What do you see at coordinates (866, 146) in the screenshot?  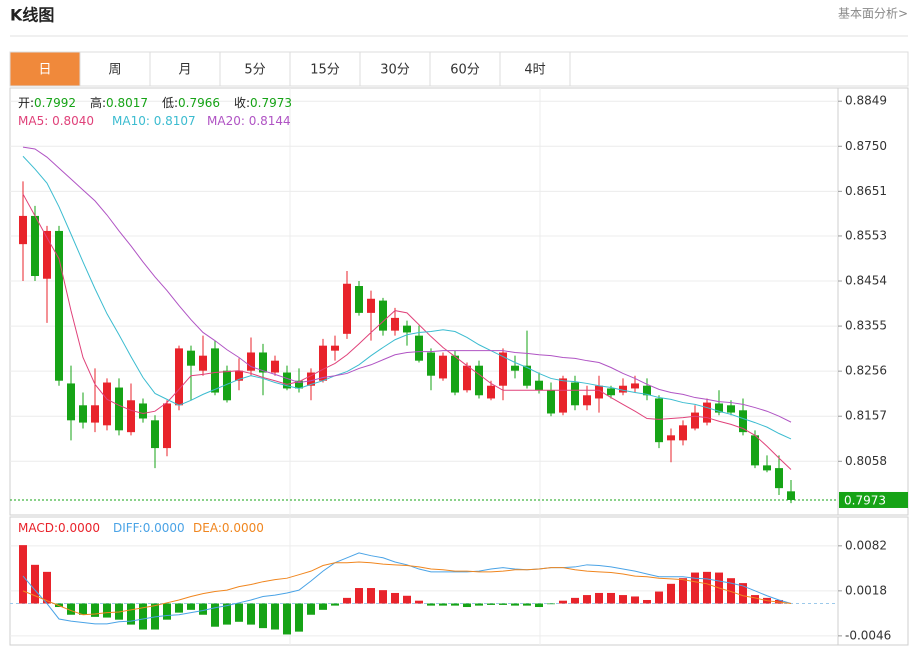 I see `y-tick-label: 0.8750` at bounding box center [866, 146].